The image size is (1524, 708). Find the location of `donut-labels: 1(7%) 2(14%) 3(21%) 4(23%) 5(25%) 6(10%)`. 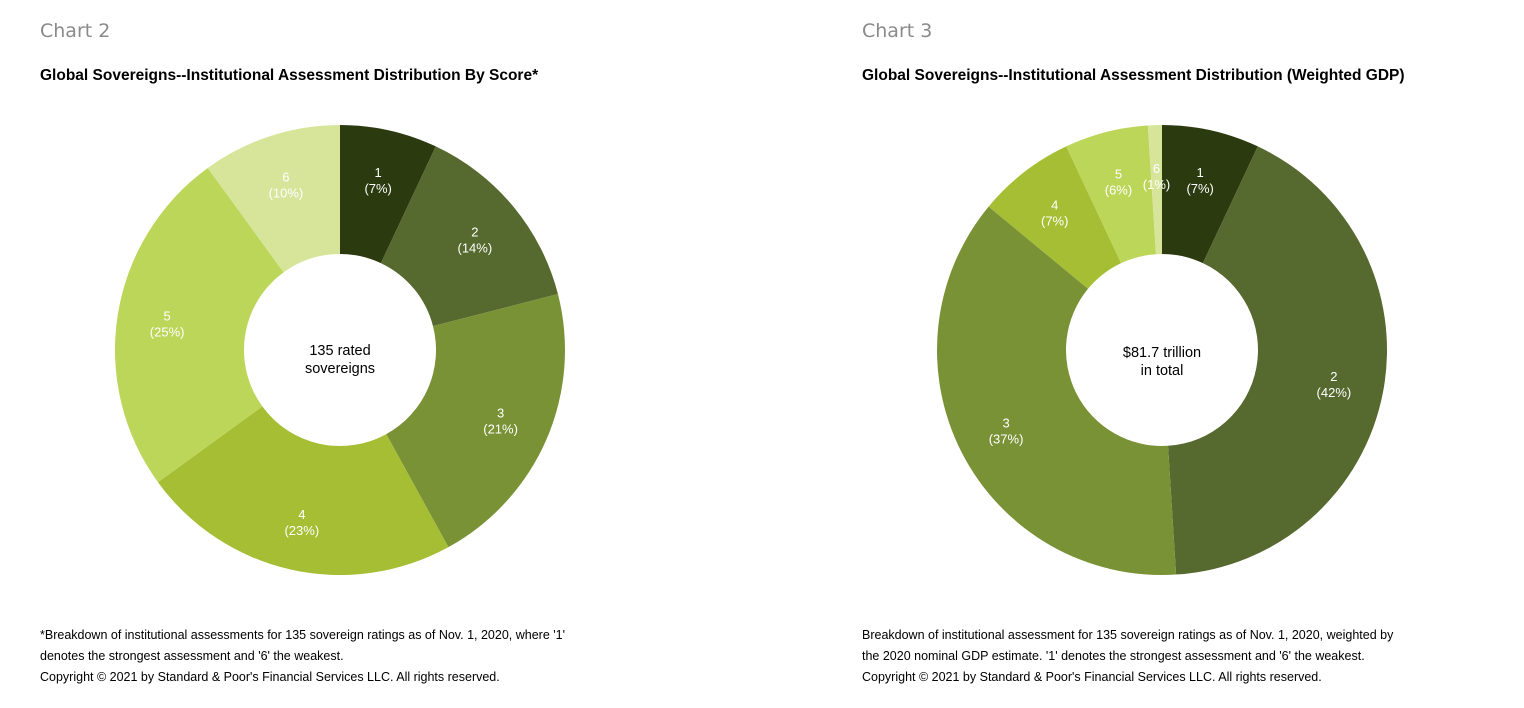

donut-labels: 1(7%) 2(14%) 3(21%) 4(23%) 5(25%) 6(10%) is located at coordinates (334, 351).